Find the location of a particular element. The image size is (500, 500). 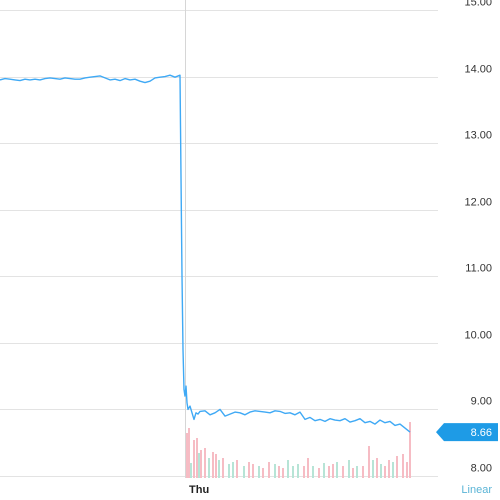

x-tick-label: Thu is located at coordinates (199, 490).